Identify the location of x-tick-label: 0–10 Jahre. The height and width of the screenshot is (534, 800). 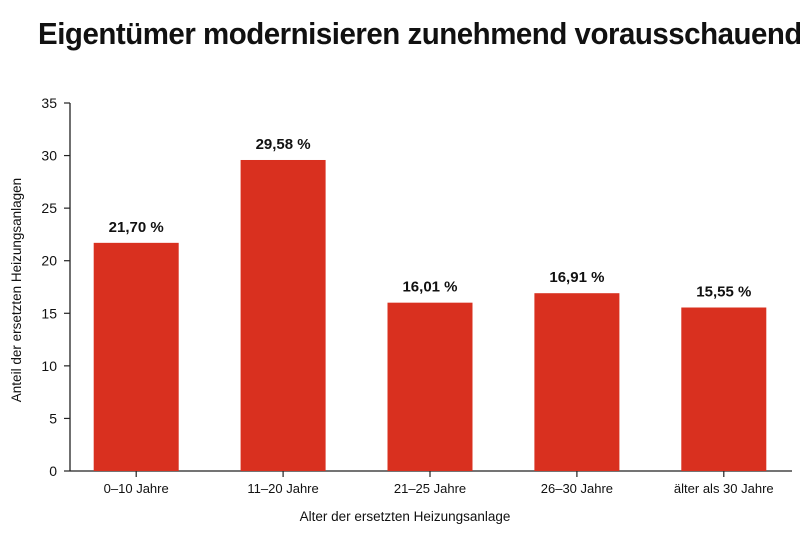
(136, 488).